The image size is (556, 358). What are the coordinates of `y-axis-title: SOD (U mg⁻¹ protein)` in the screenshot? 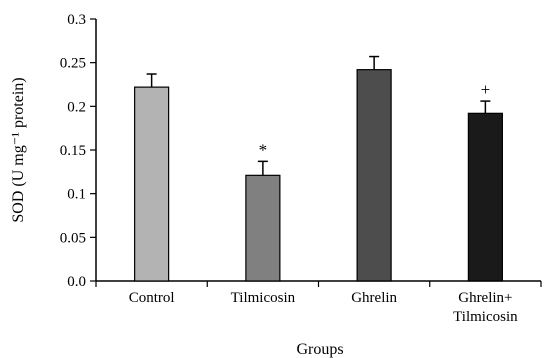 It's located at (18, 149).